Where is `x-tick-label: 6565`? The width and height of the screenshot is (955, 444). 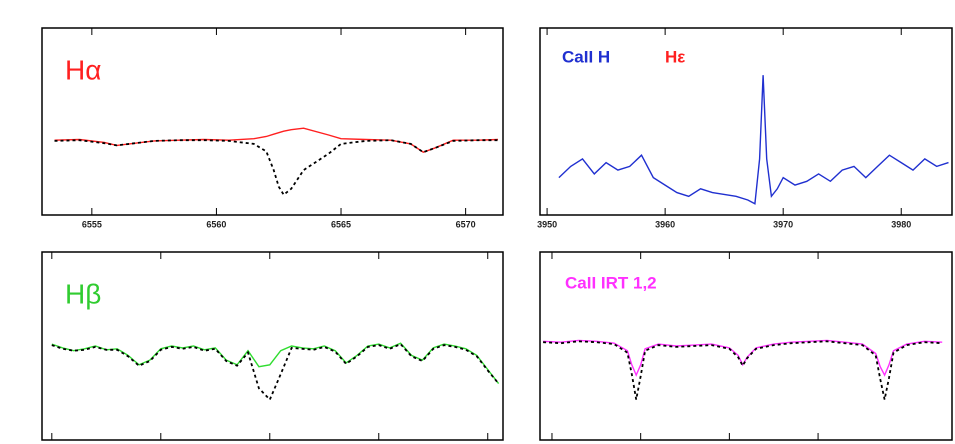
x-tick-label: 6565 is located at coordinates (341, 224).